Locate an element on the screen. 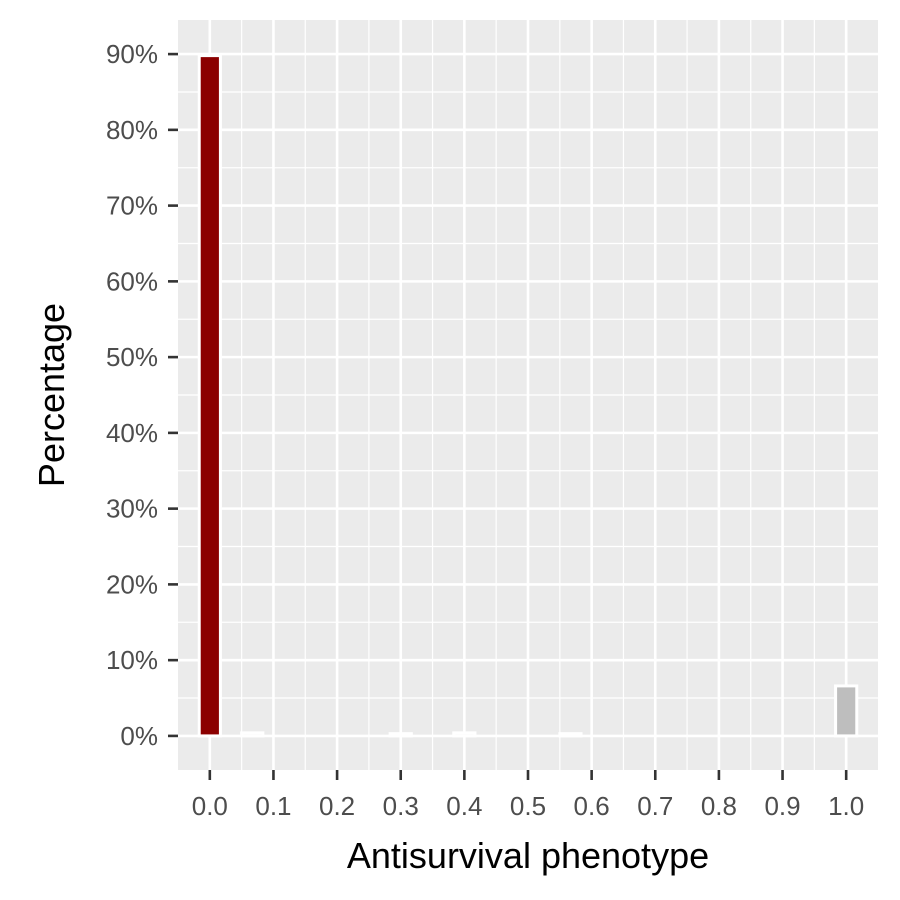 The image size is (900, 900). y-tick-label: 40% is located at coordinates (132, 433).